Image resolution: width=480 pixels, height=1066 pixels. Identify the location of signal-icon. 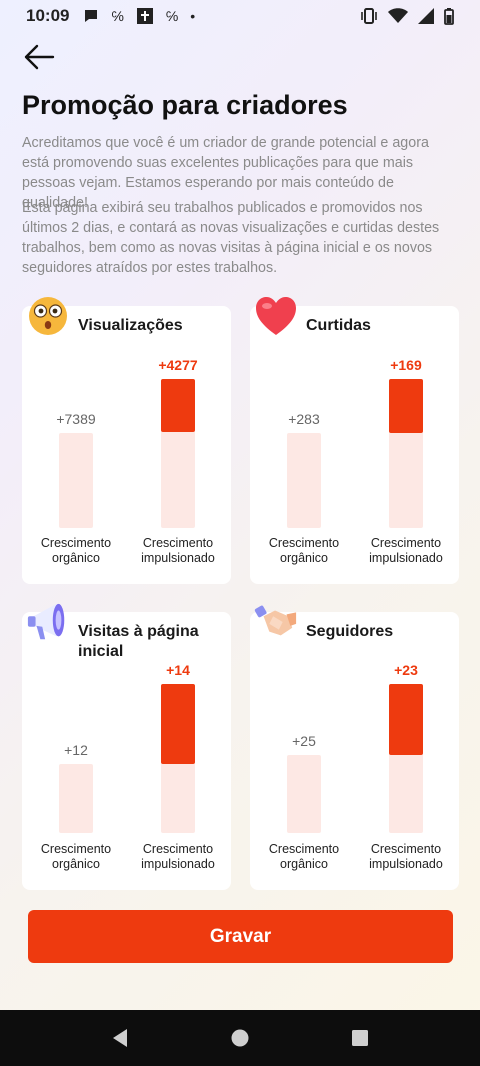
(426, 16).